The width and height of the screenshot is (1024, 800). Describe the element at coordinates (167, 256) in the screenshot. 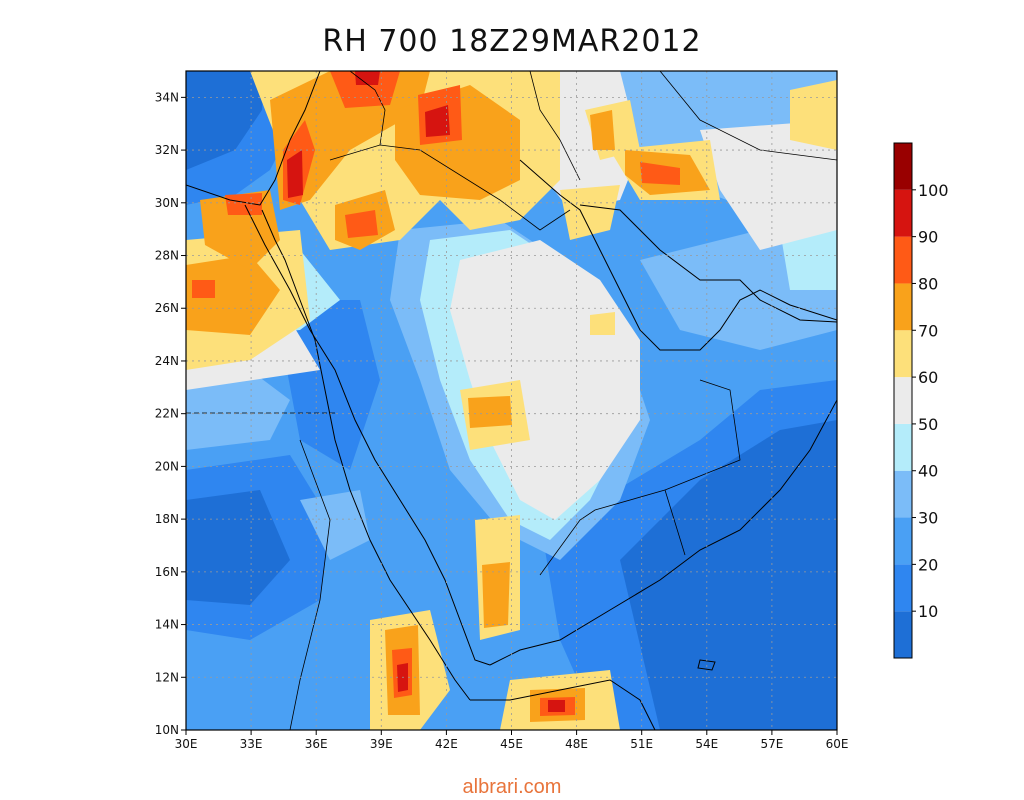

I see `tick-label-lat: 28N` at that location.